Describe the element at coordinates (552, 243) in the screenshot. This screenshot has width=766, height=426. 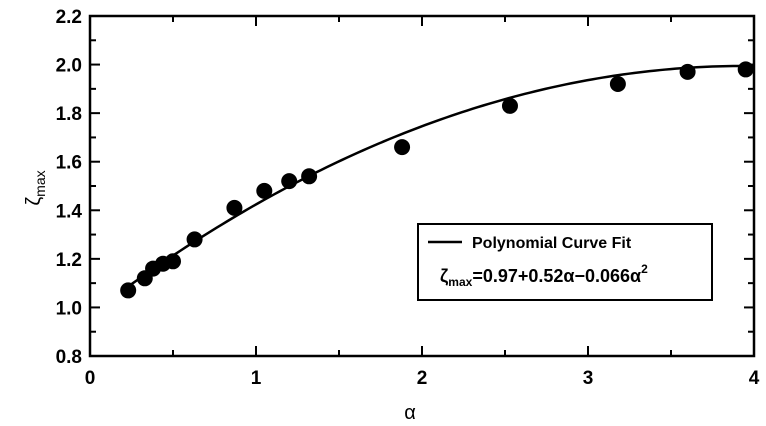
I see `legend-line-label: Polynomial Curve Fit` at that location.